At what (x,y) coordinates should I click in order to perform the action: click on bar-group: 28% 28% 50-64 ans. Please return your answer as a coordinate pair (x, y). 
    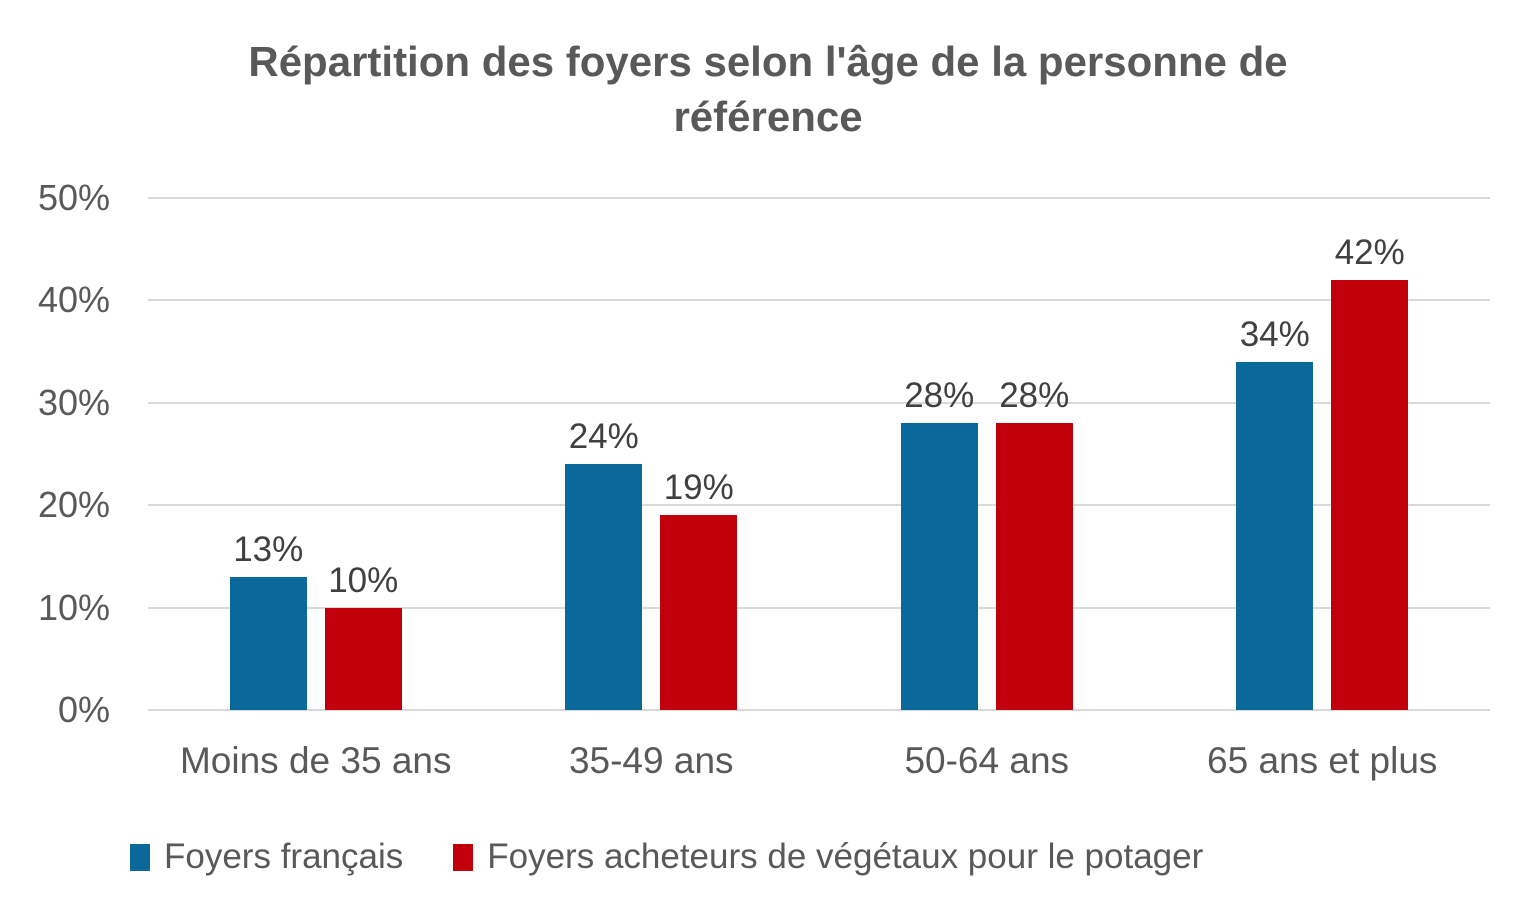
    Looking at the image, I should click on (987, 488).